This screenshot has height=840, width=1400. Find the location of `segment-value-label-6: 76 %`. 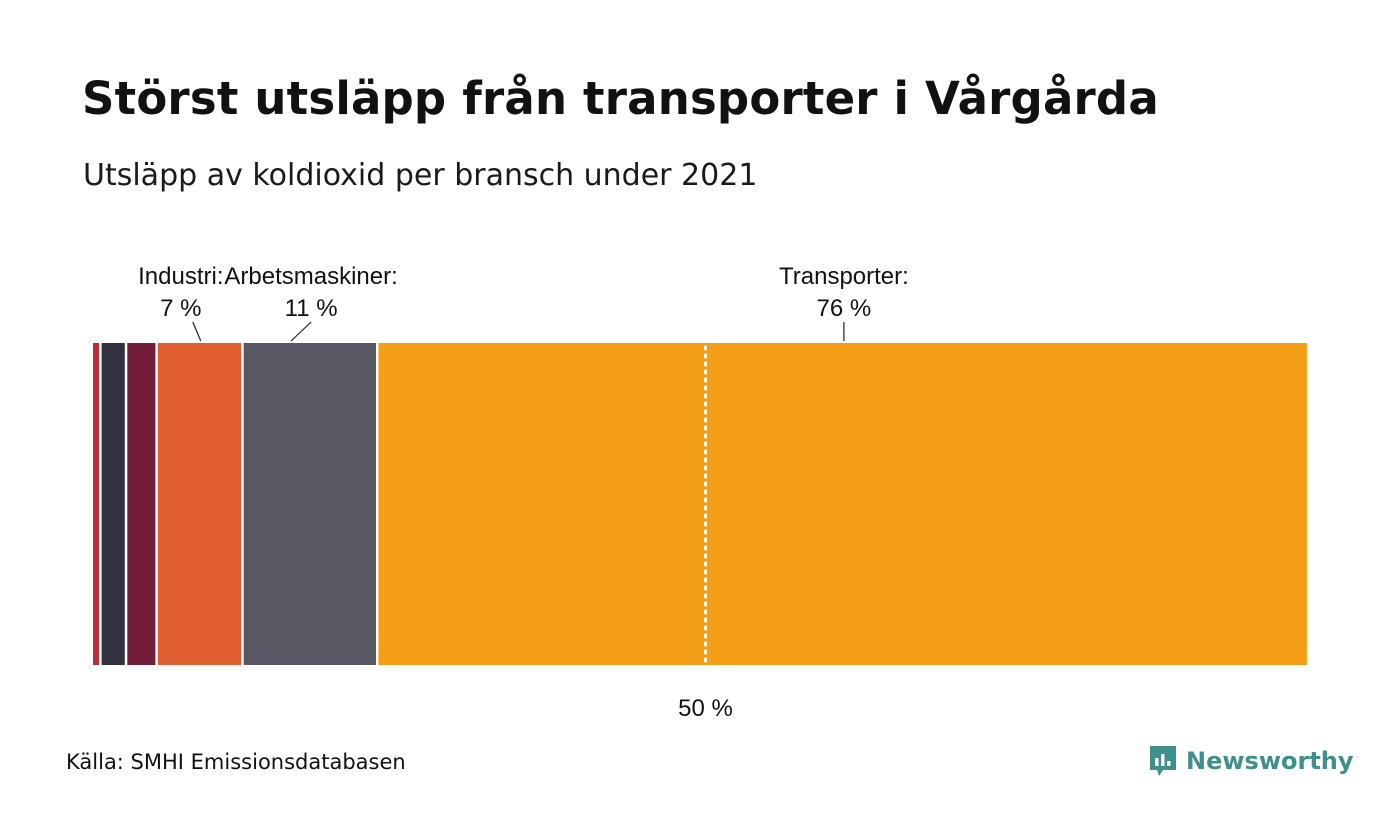

segment-value-label-6: 76 % is located at coordinates (844, 308).